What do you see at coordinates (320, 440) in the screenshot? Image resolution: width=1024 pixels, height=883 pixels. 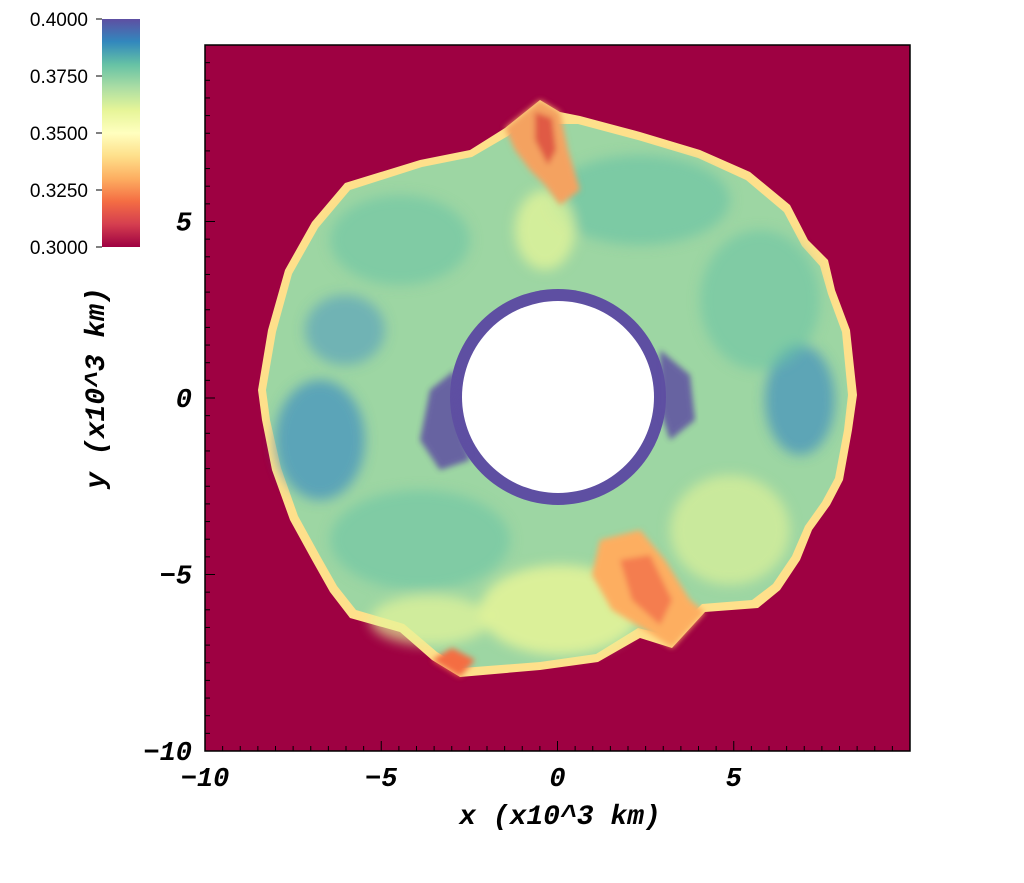 I see `patch-blue-left` at bounding box center [320, 440].